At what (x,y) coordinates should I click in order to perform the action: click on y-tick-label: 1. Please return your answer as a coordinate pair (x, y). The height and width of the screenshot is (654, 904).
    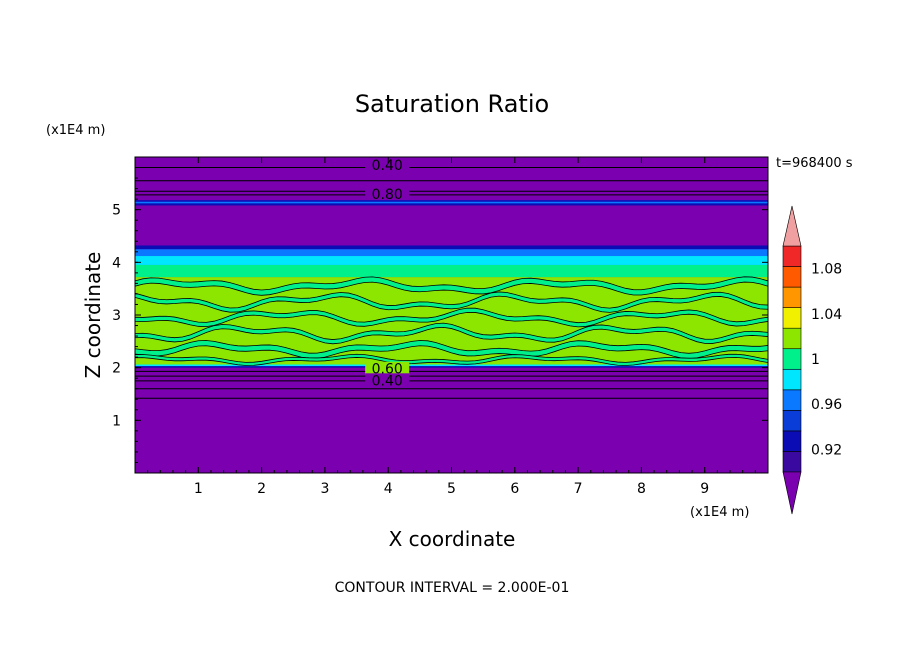
    Looking at the image, I should click on (116, 421).